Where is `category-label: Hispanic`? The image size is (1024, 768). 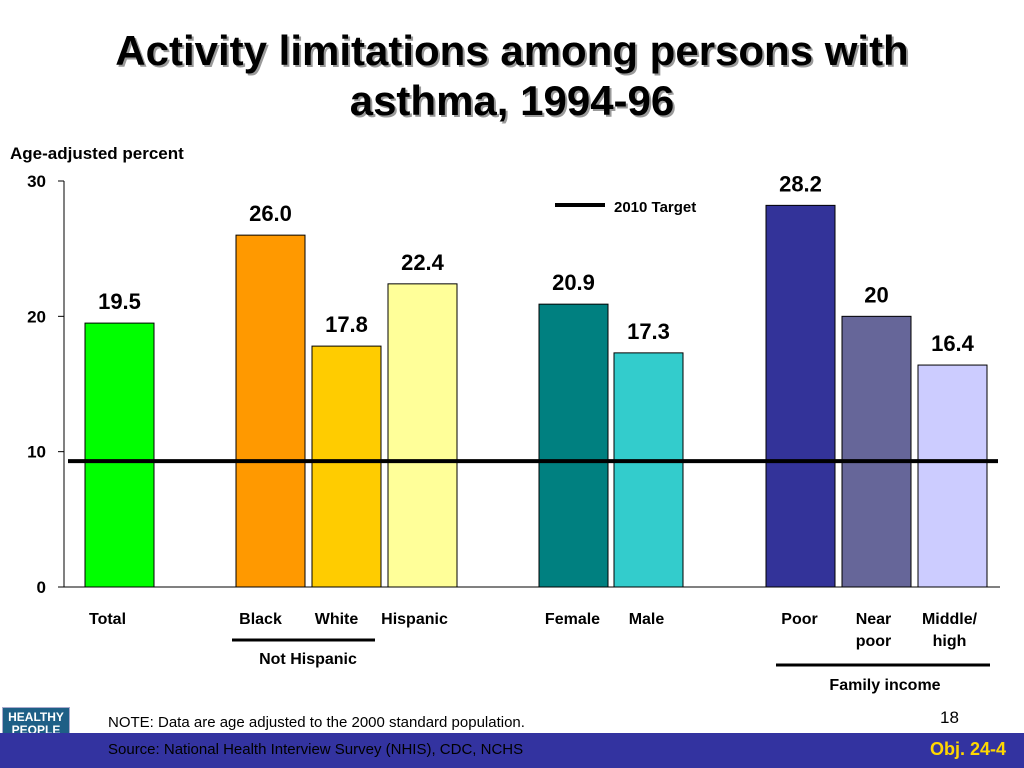
category-label: Hispanic is located at coordinates (414, 619).